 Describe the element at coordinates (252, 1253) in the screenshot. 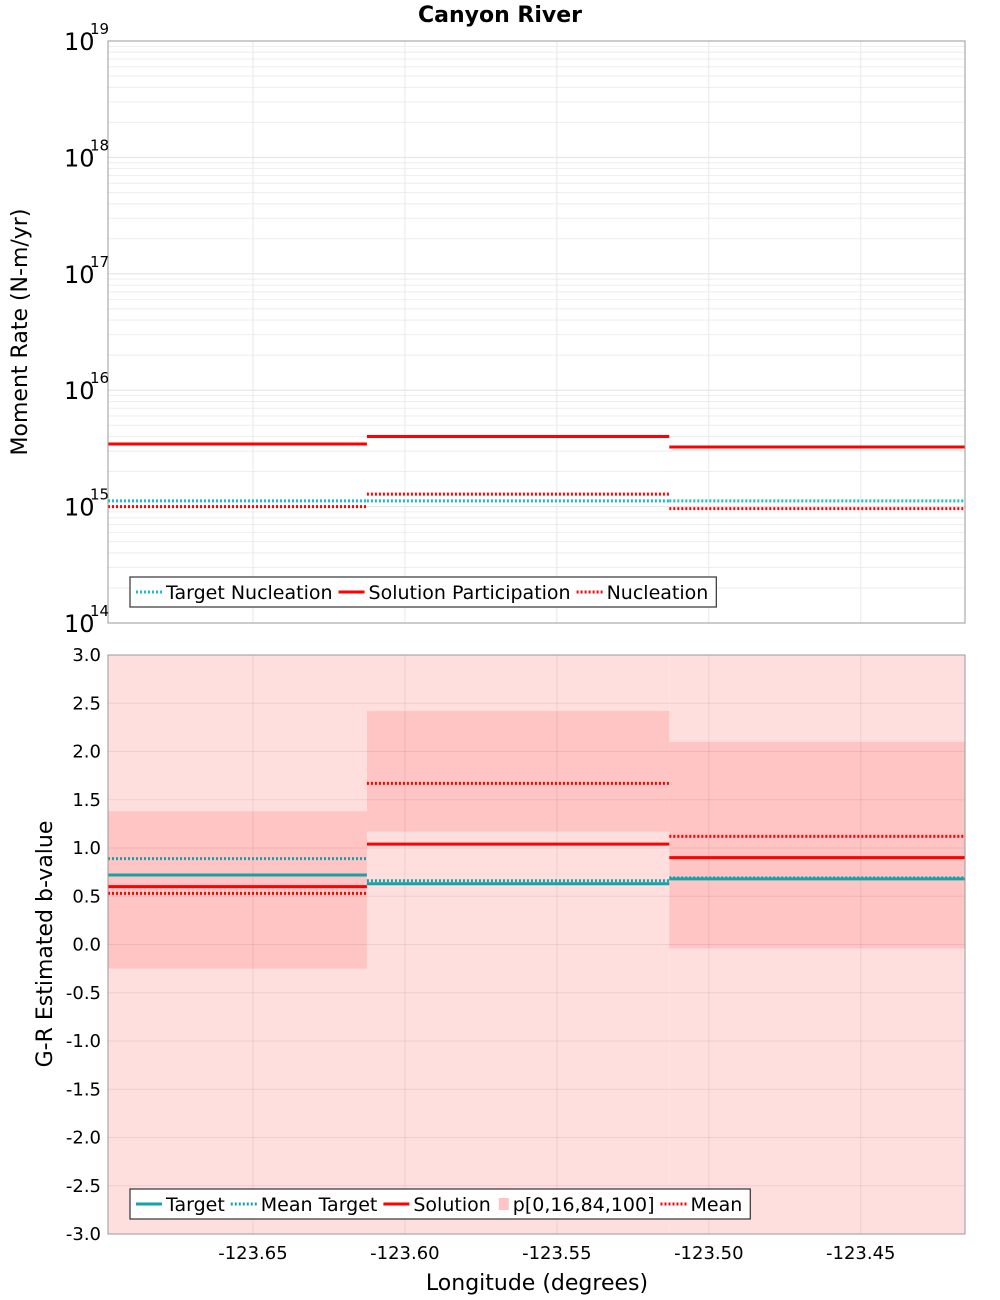

I see `x-tick-label: -123.65` at that location.